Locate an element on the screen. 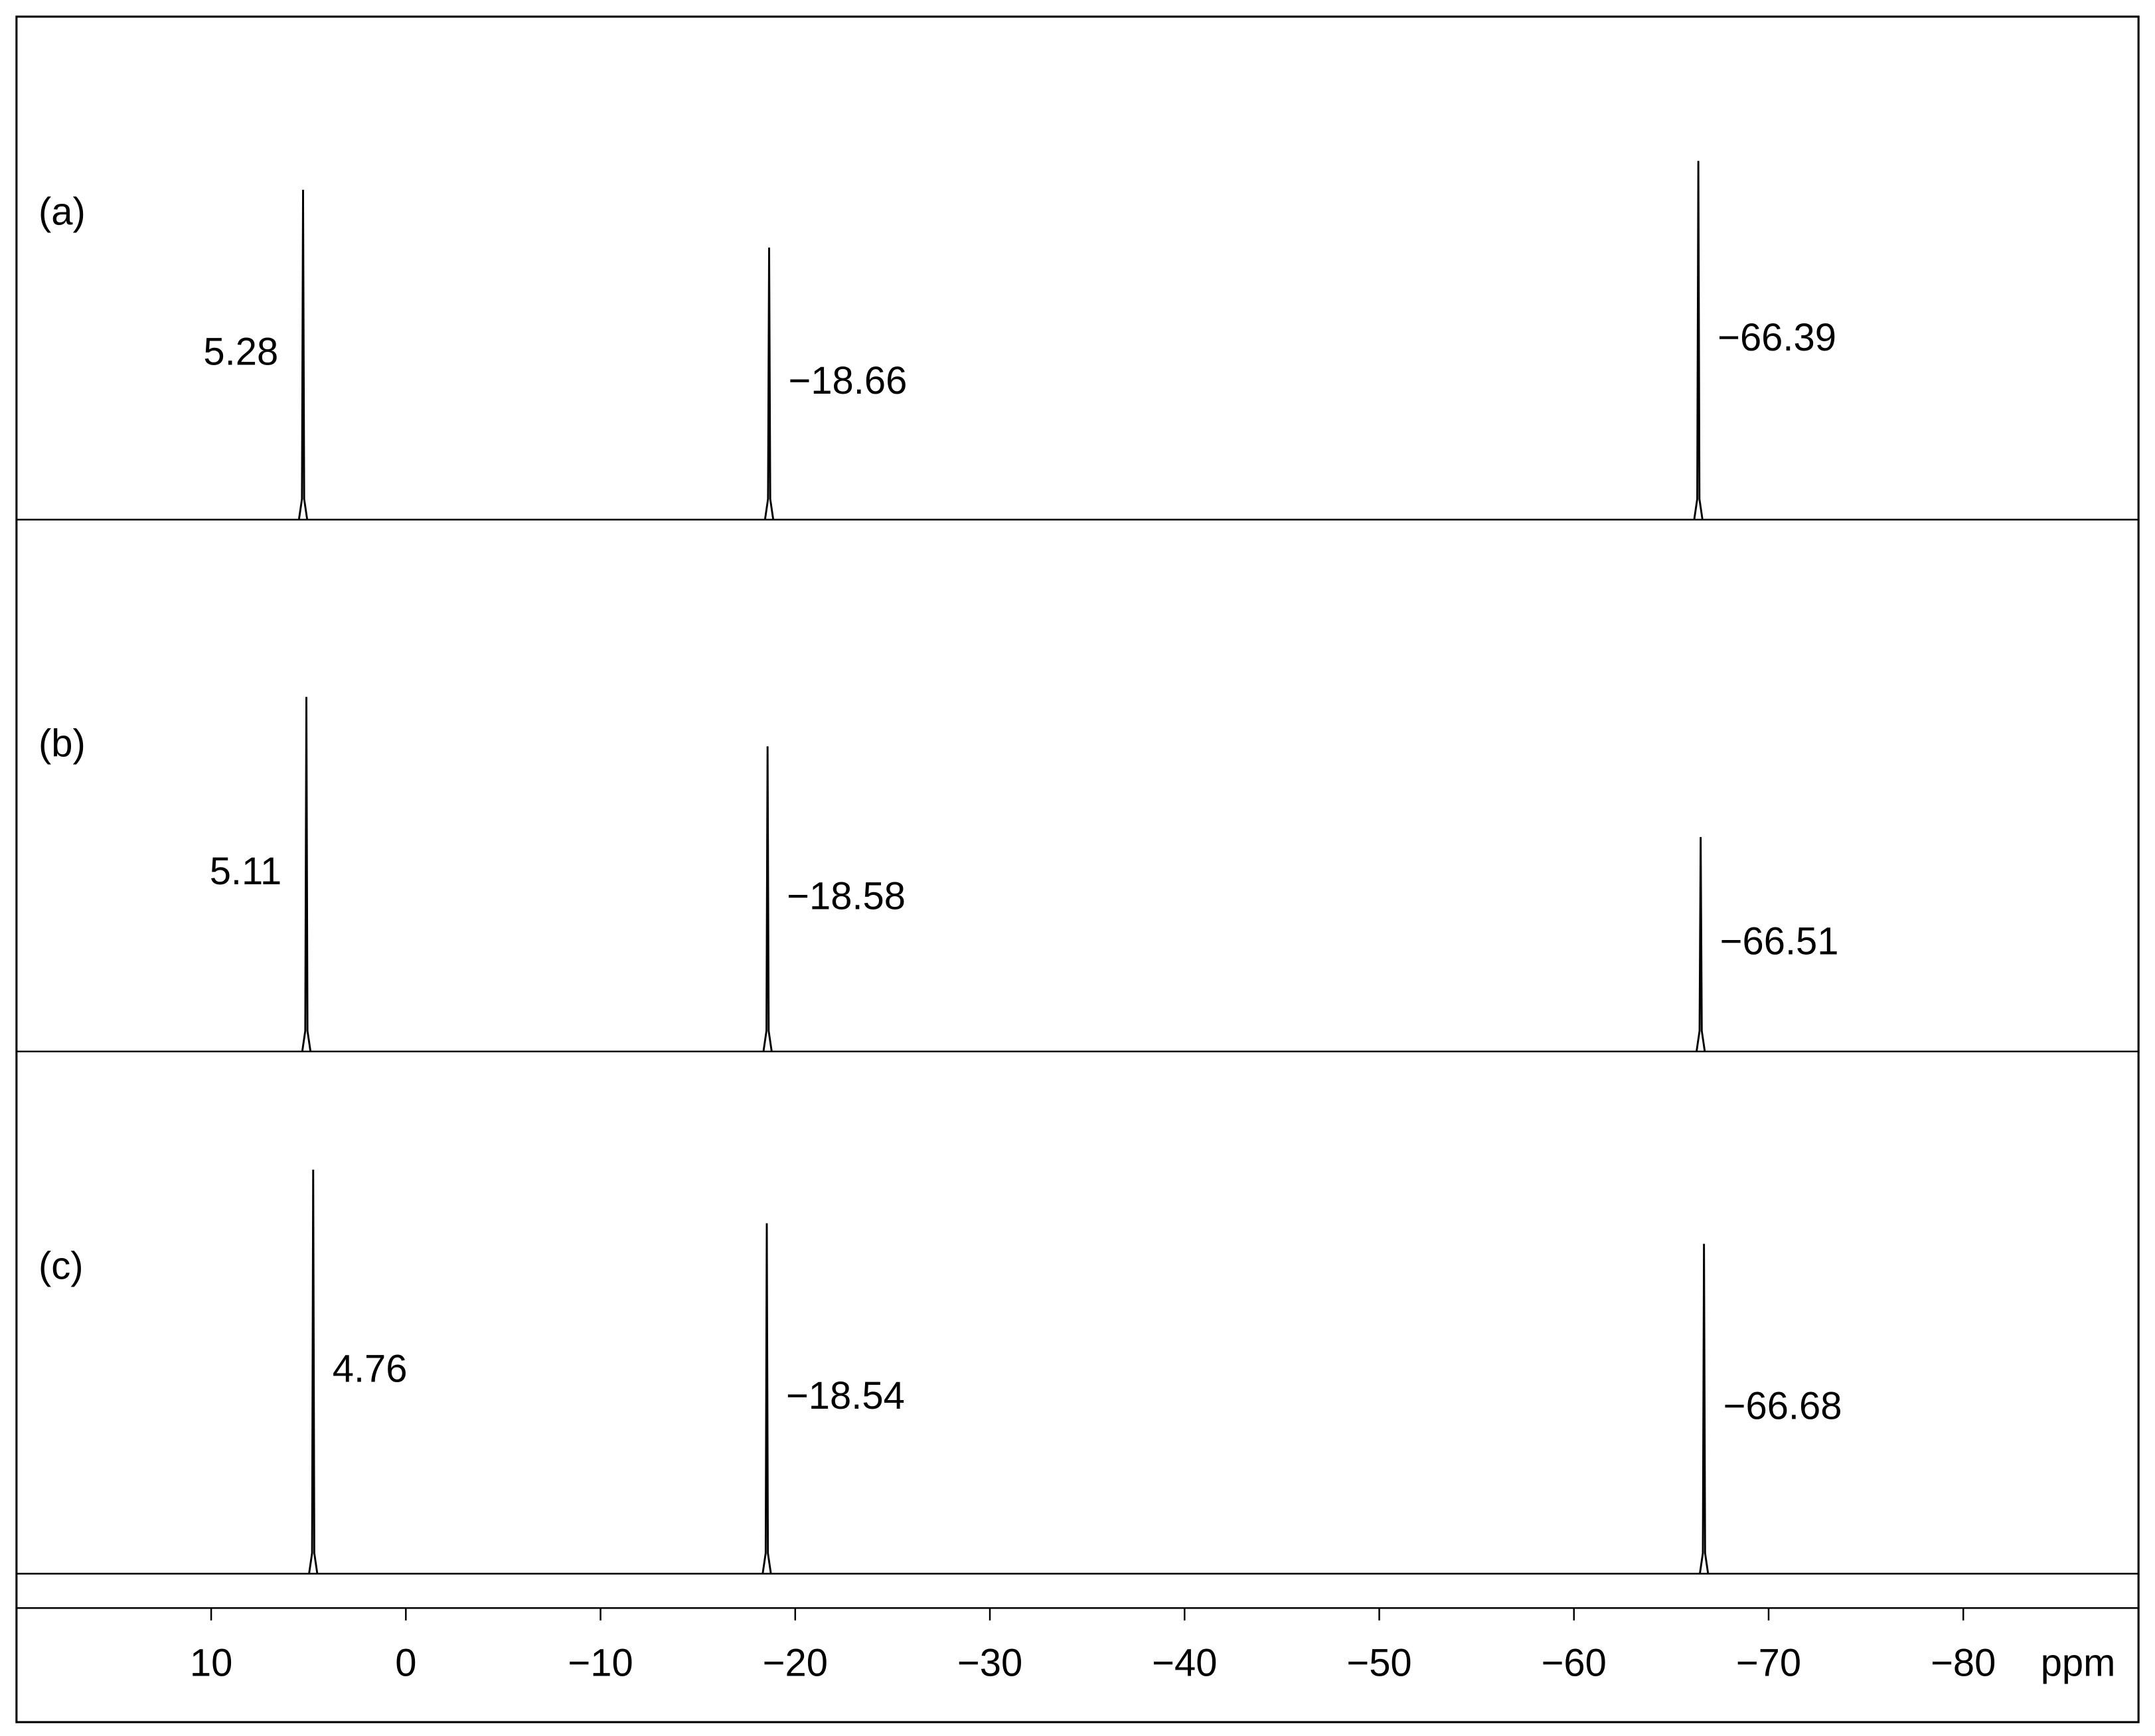  x-tick-label: −10 is located at coordinates (601, 1663).